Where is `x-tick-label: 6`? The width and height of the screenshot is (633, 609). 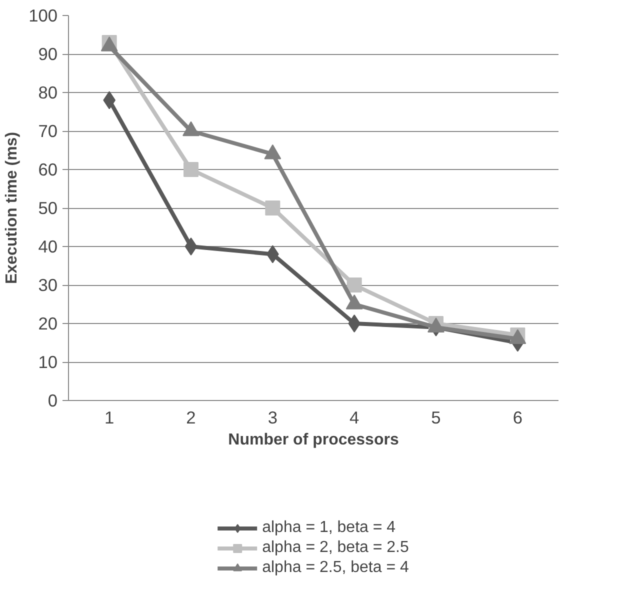 x-tick-label: 6 is located at coordinates (517, 418).